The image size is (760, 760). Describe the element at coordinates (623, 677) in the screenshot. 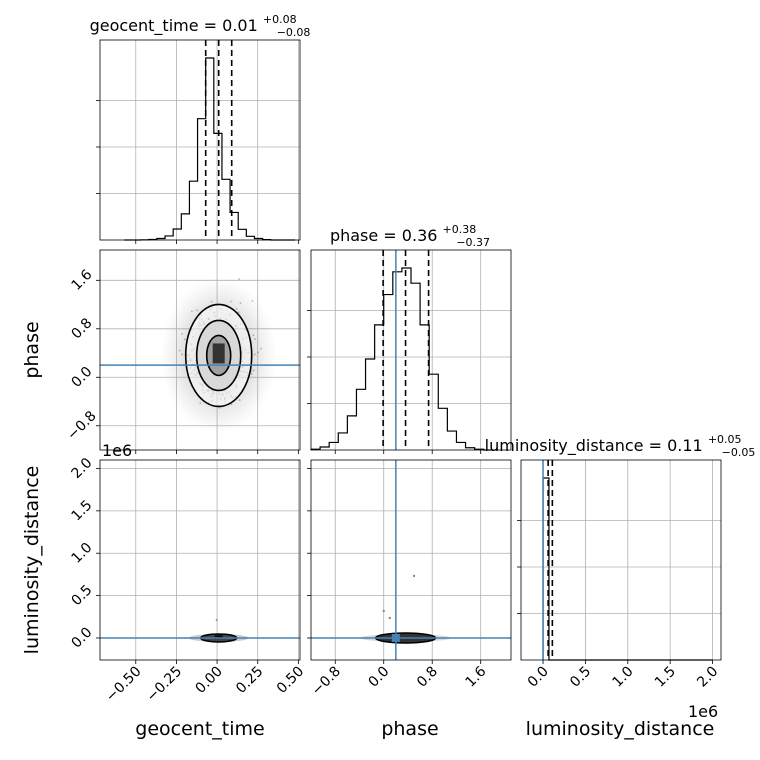

I see `x-tick-label: 1.0` at that location.